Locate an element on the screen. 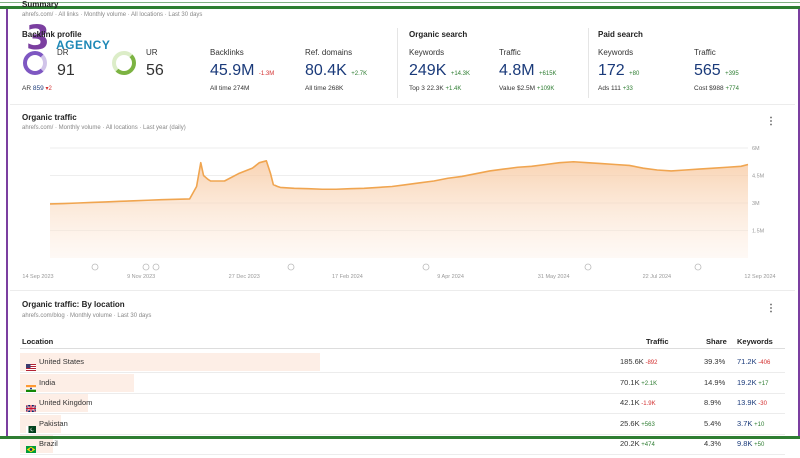  ur-value: 56 is located at coordinates (155, 70).